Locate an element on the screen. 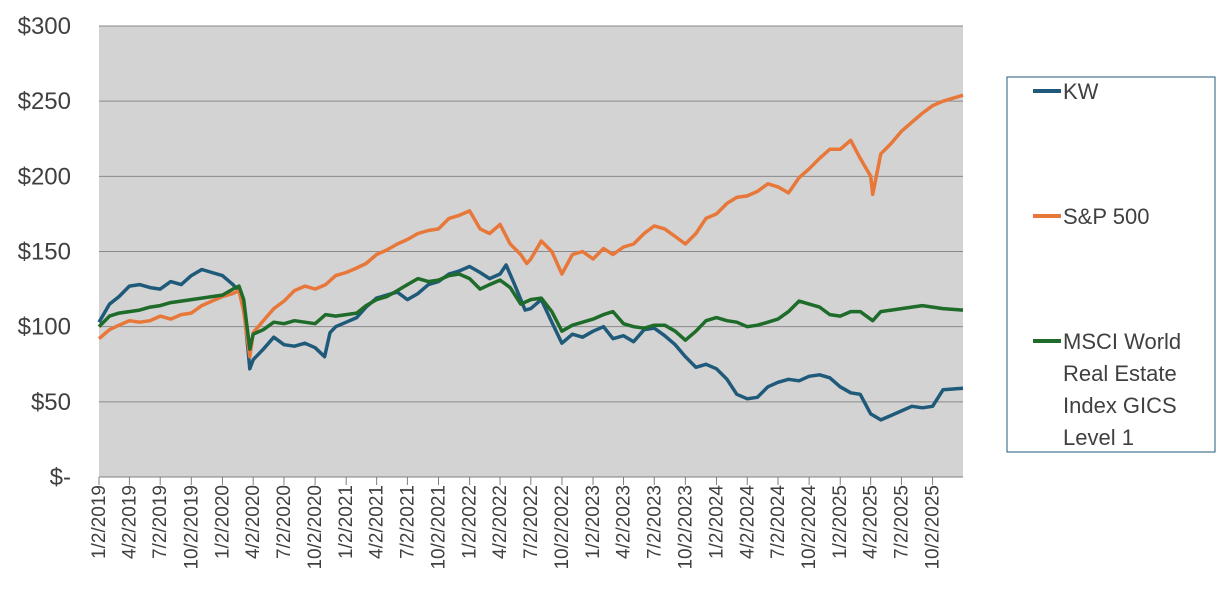 Image resolution: width=1219 pixels, height=610 pixels. legend-box is located at coordinates (1111, 264).